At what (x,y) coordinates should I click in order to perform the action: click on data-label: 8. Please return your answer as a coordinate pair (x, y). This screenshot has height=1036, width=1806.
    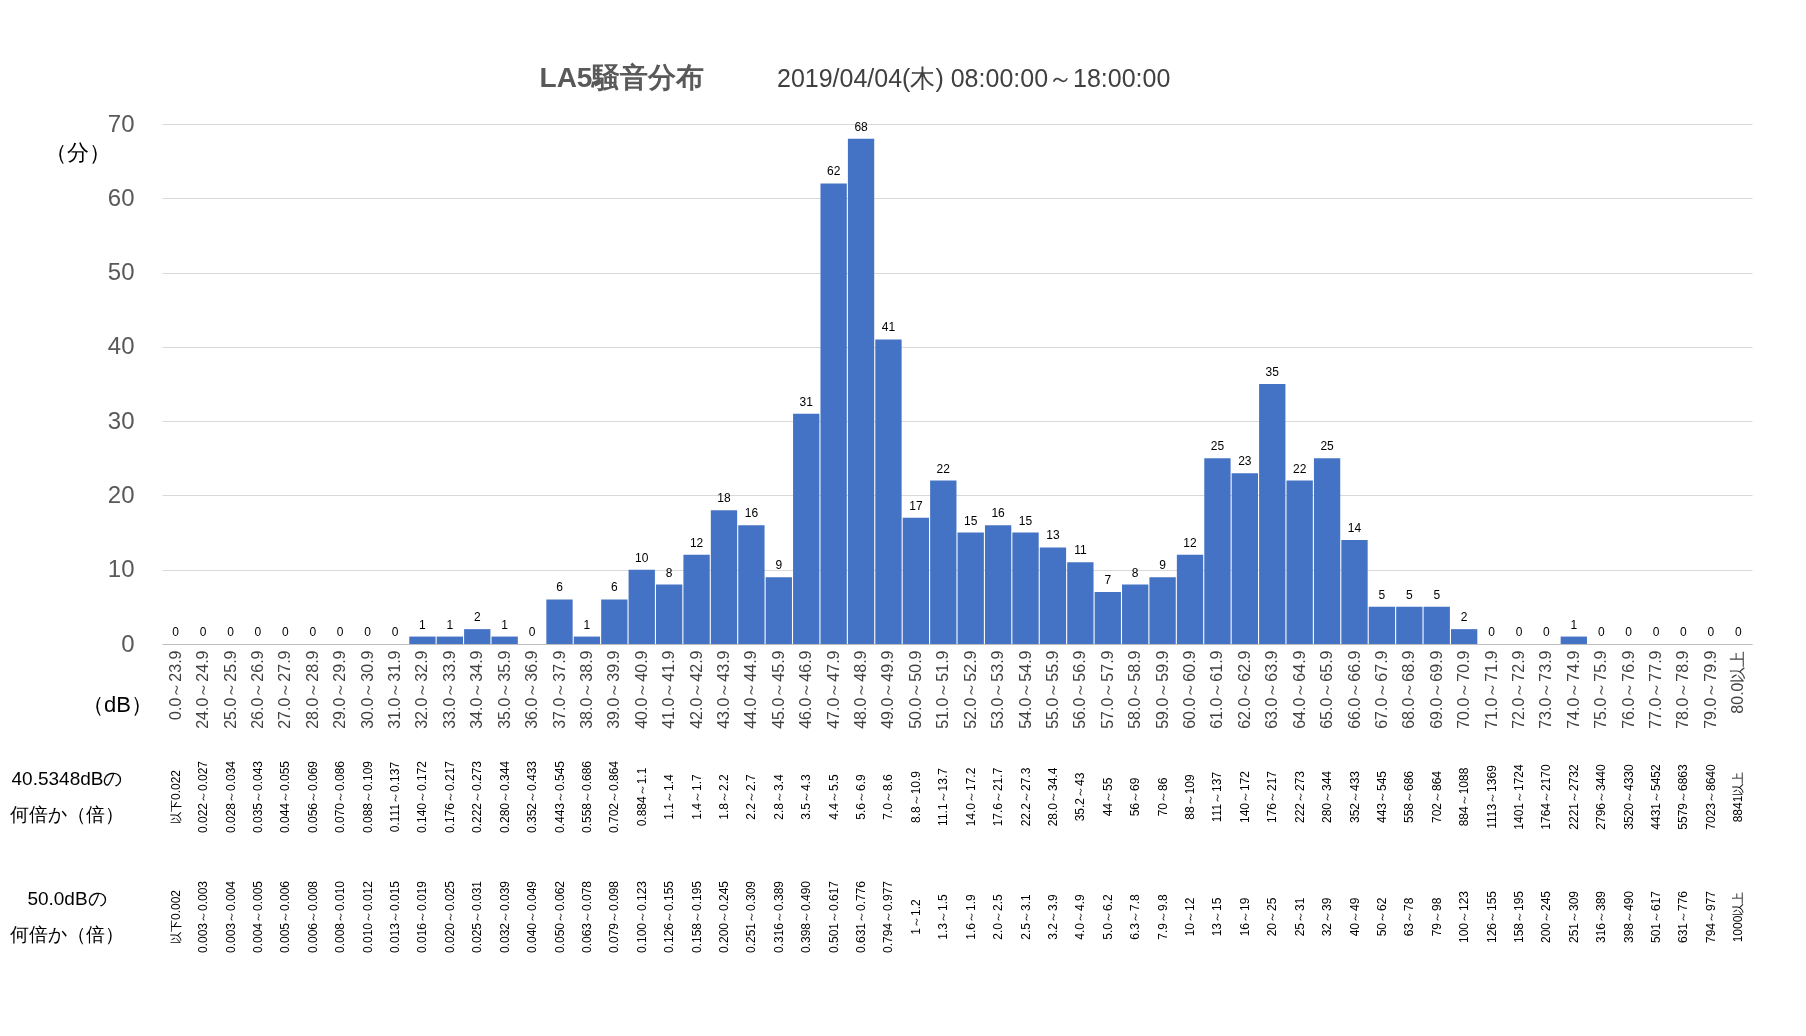
    Looking at the image, I should click on (669, 572).